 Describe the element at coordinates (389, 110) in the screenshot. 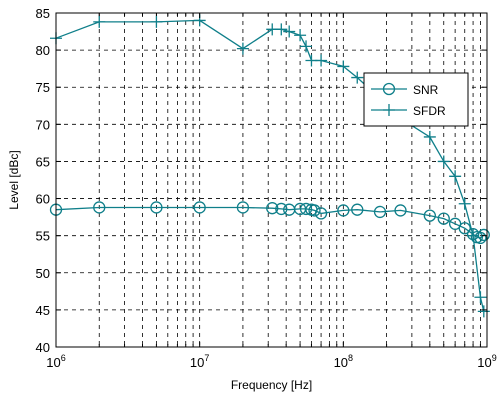

I see `legend-sfdr-marker` at that location.